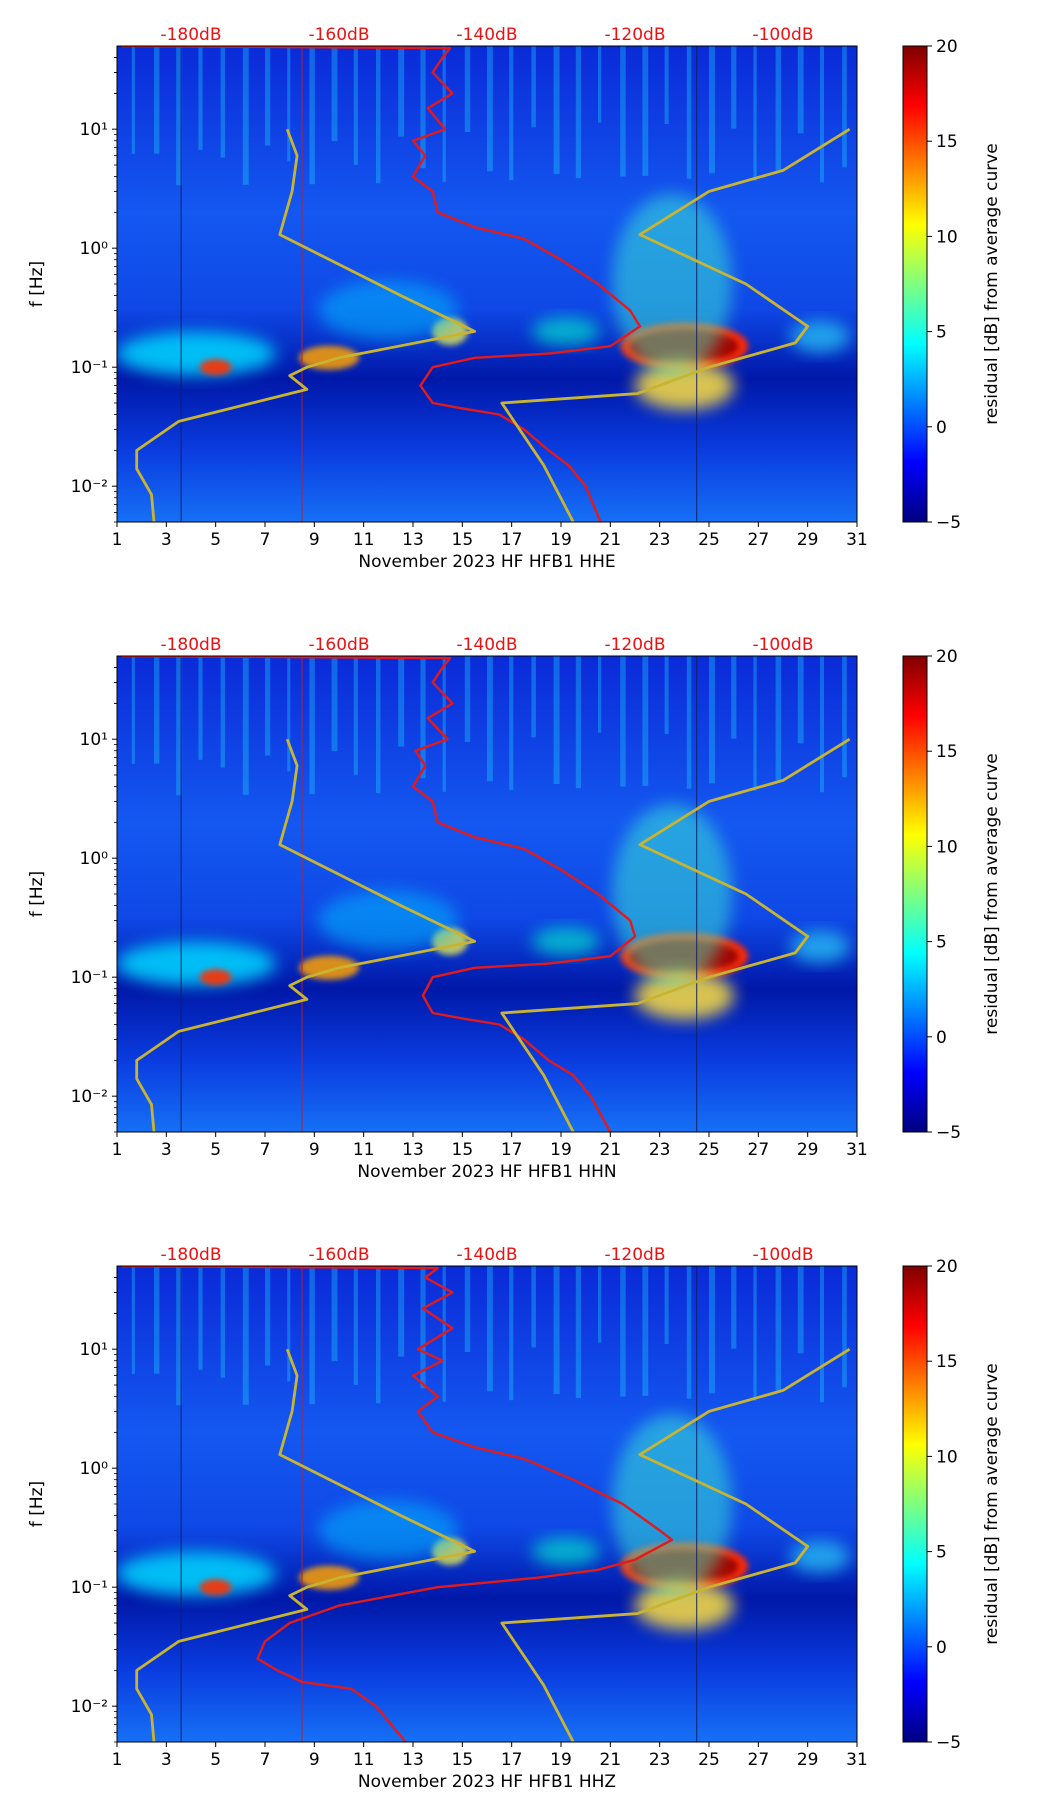 This screenshot has height=1810, width=1052. What do you see at coordinates (94, 859) in the screenshot?
I see `y-tick-label: 10⁰` at bounding box center [94, 859].